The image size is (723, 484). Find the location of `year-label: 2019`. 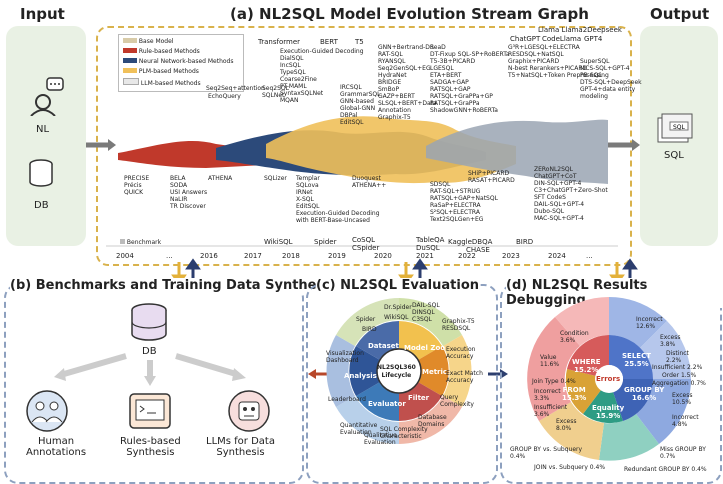

year-label: 2019 is located at coordinates (337, 256).